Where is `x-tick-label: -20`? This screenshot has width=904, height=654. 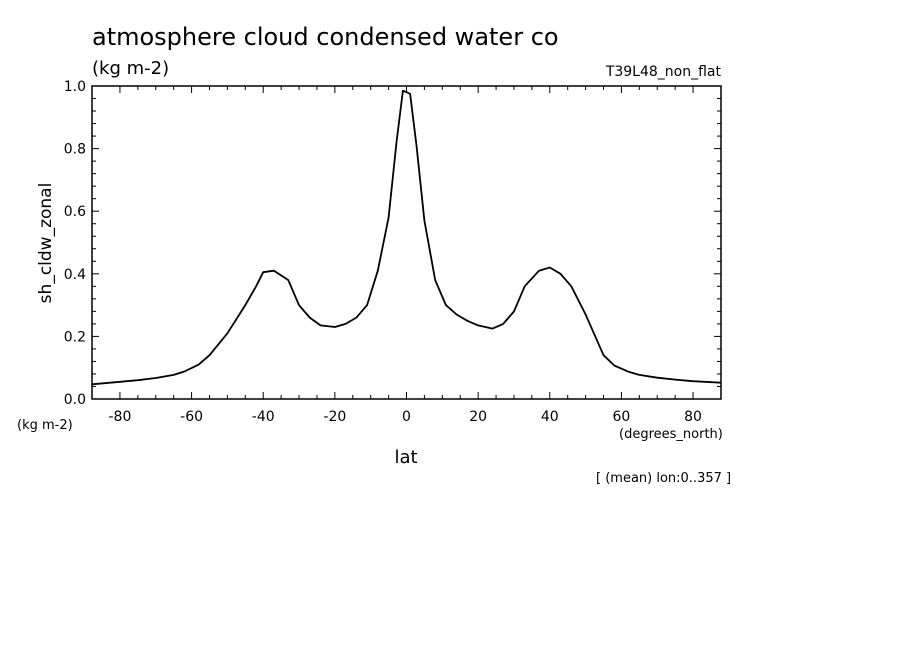 x-tick-label: -20 is located at coordinates (334, 417).